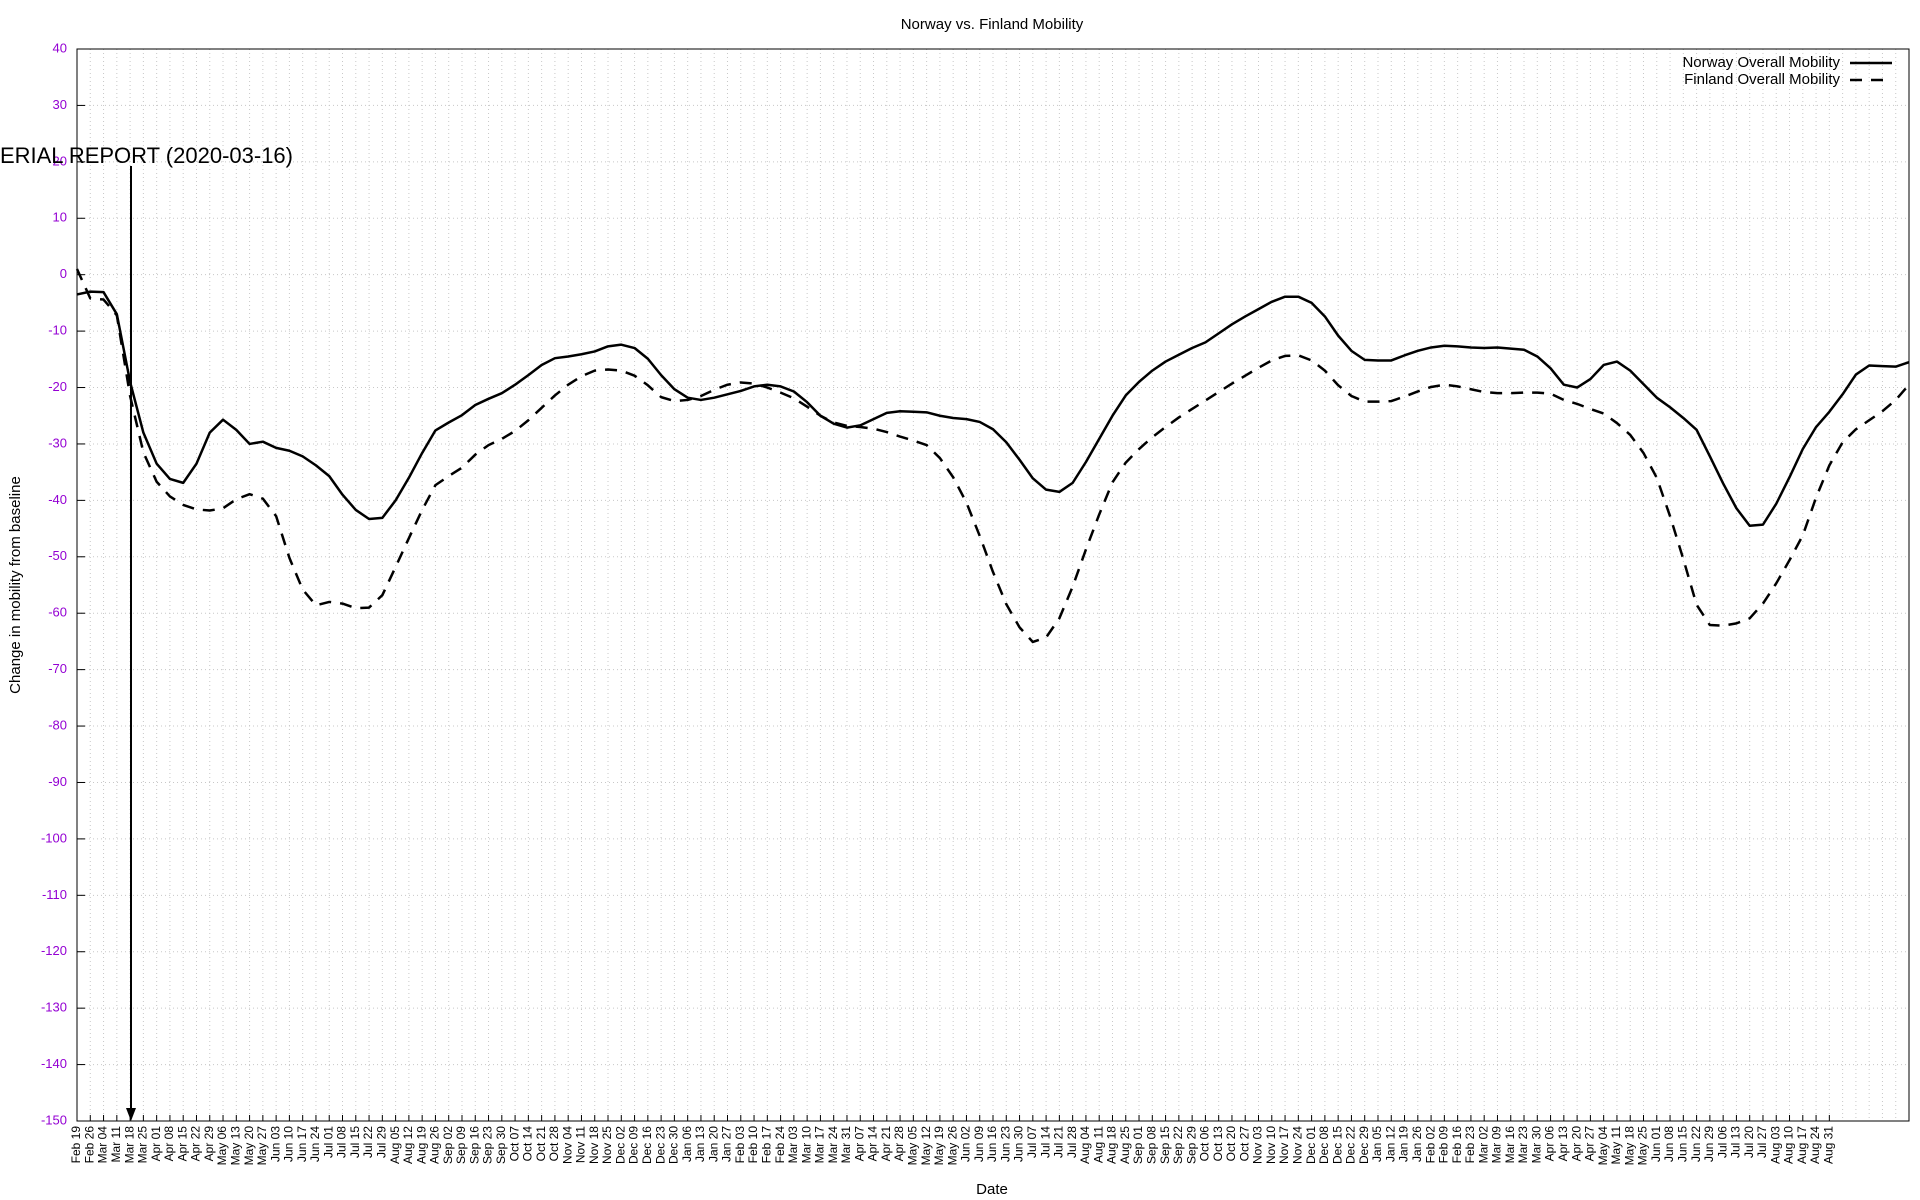 The width and height of the screenshot is (1920, 1200). What do you see at coordinates (1563, 1144) in the screenshot?
I see `x-tick-label: Apr 13` at bounding box center [1563, 1144].